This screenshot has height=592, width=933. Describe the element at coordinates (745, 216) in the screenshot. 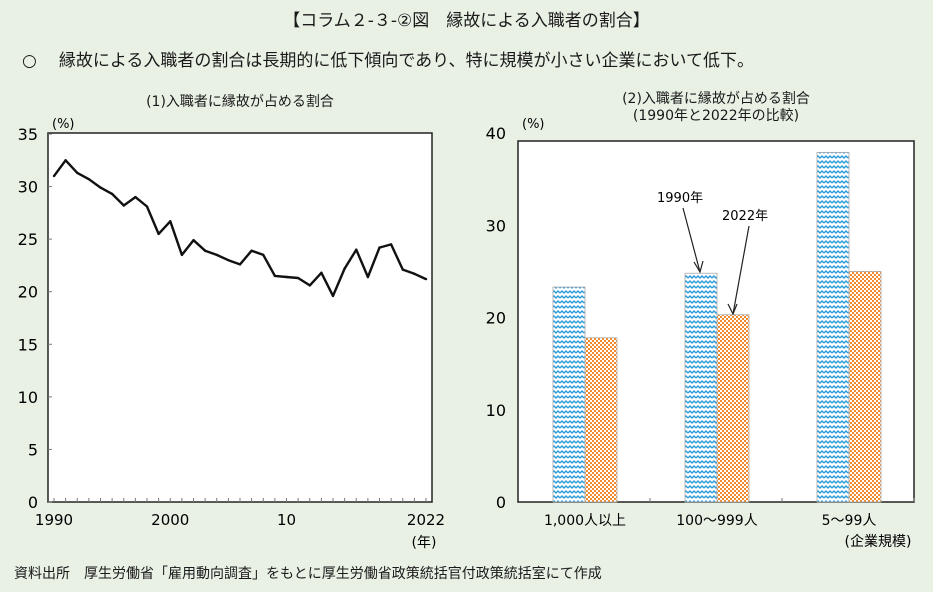

I see `annotation-2022: 2022年` at that location.